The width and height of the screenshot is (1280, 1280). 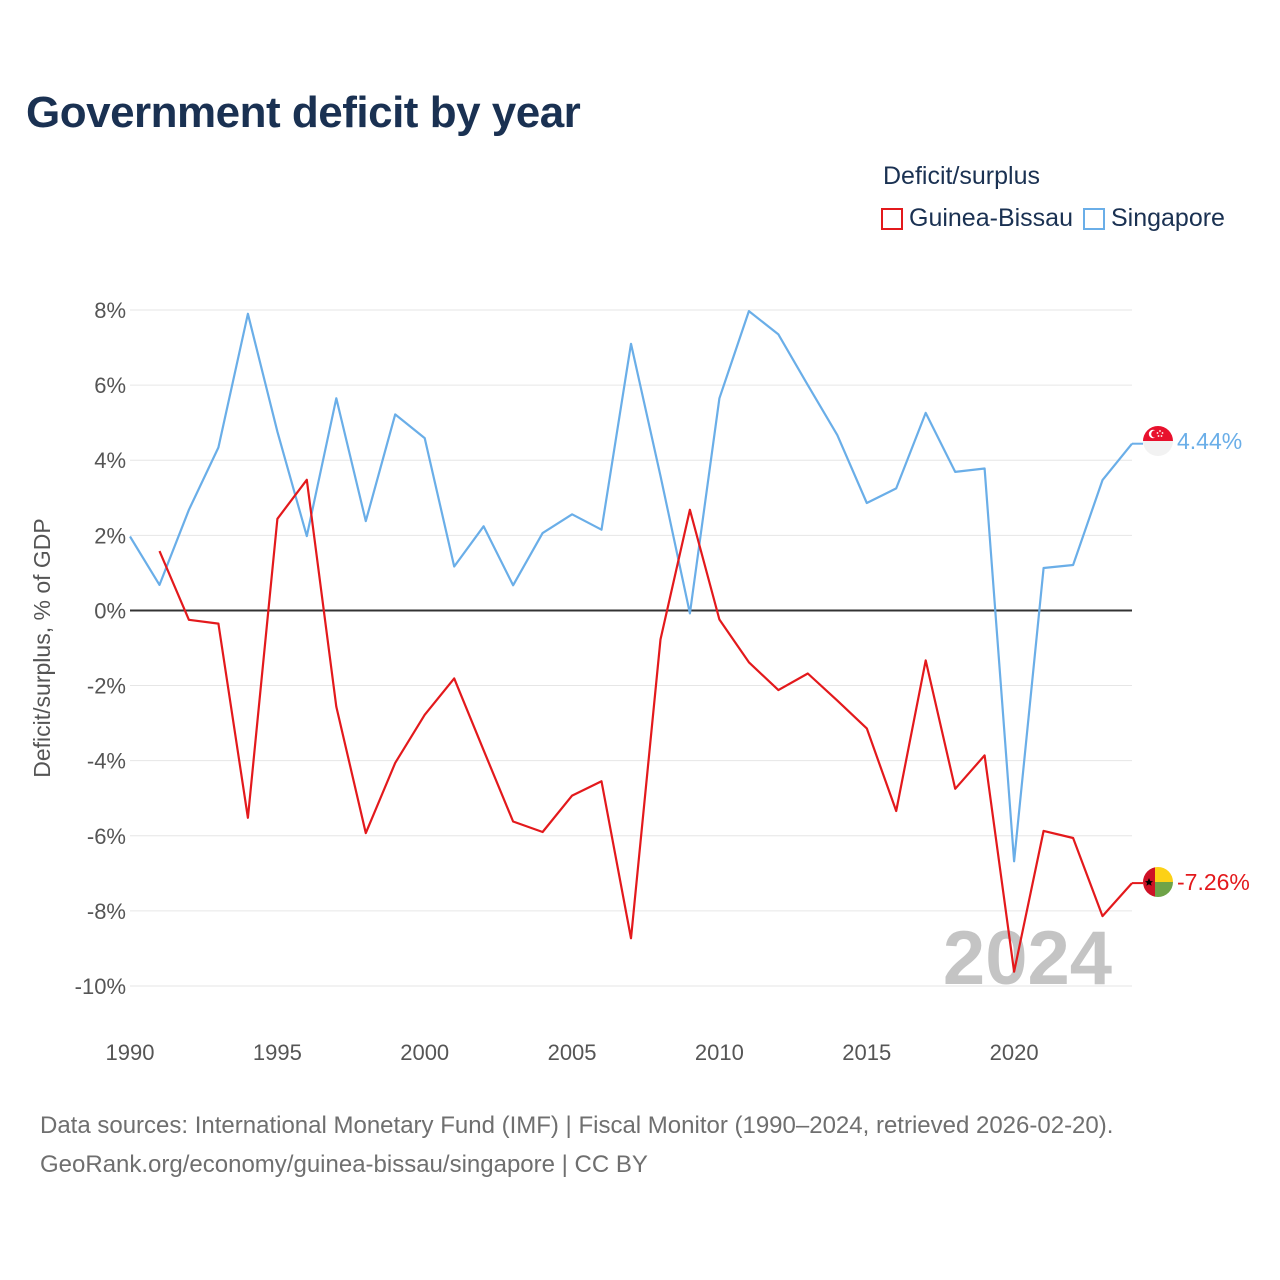 I want to click on page-title: Government deficit by year, so click(x=303, y=112).